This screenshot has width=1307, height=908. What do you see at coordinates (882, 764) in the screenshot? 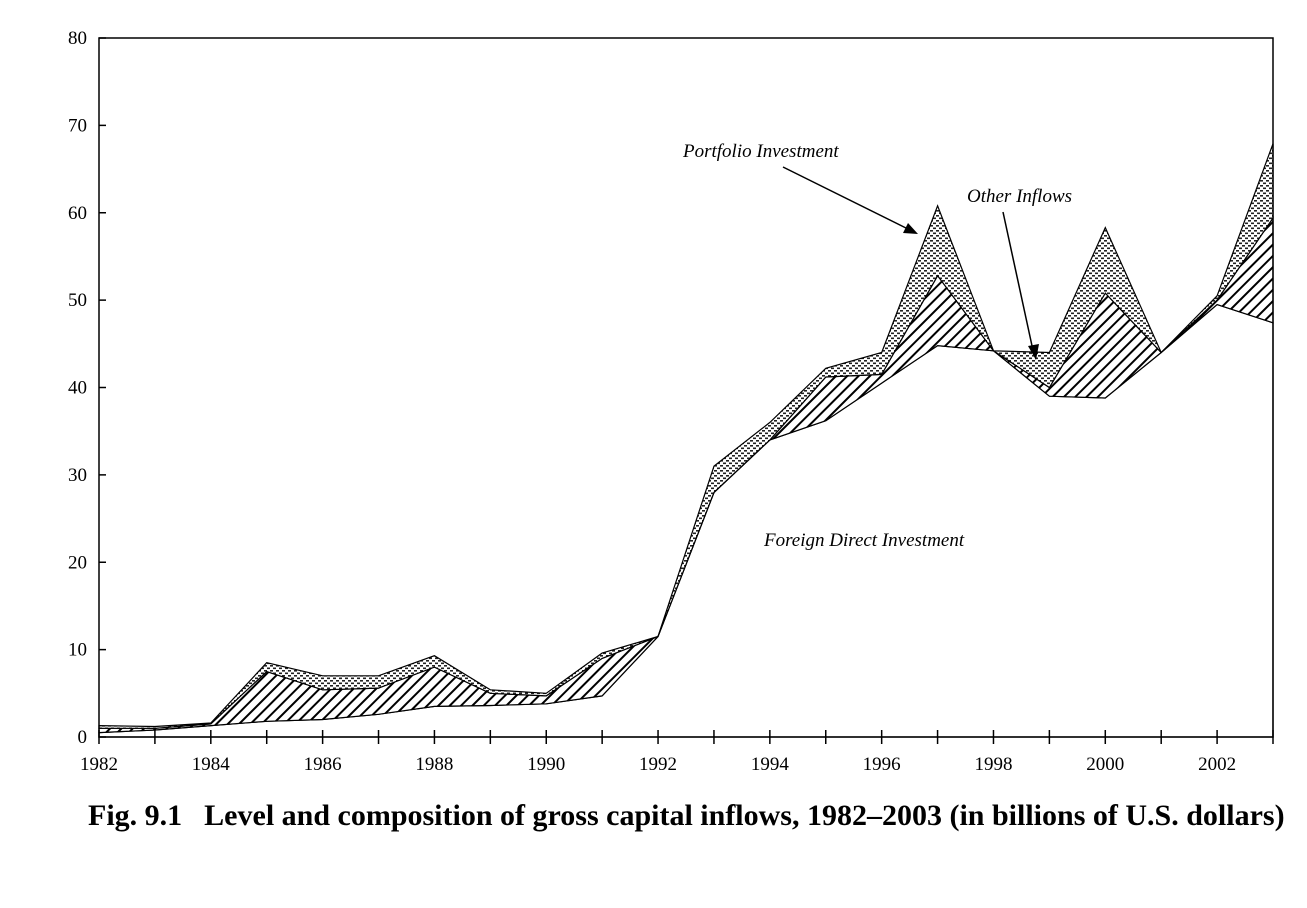
I see `x-tick-label: 1996` at bounding box center [882, 764].